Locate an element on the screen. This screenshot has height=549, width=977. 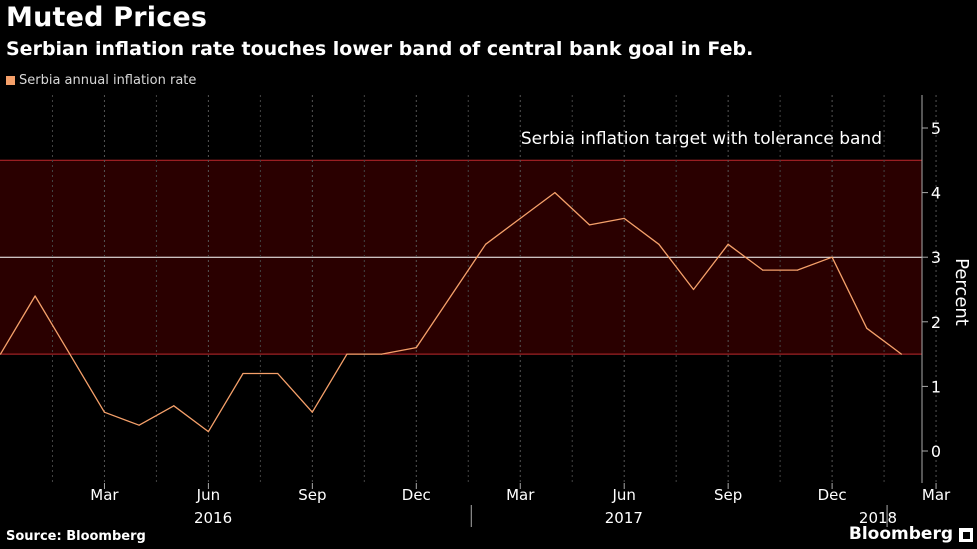
y-tick-label: 4 is located at coordinates (936, 193).